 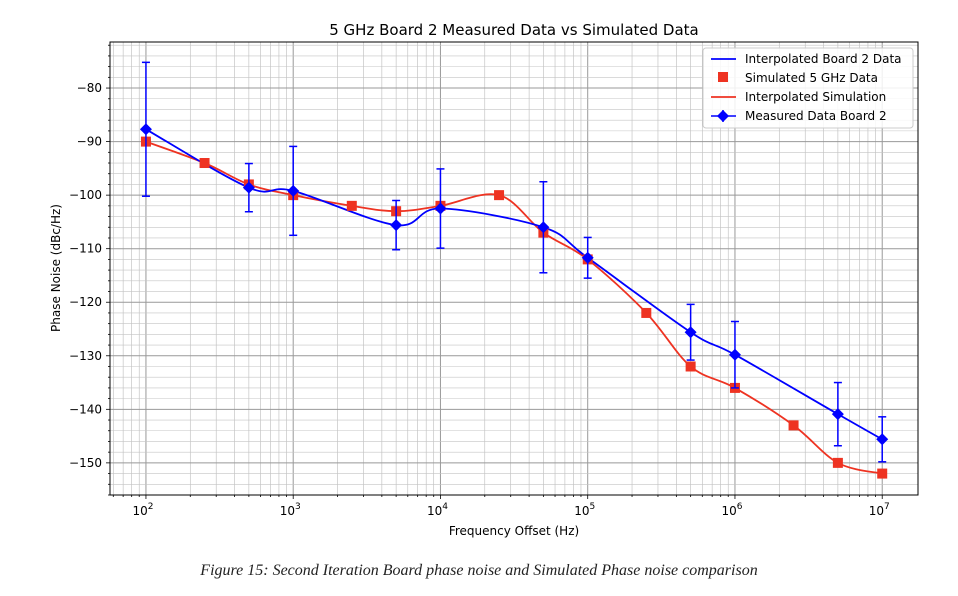 What do you see at coordinates (85, 409) in the screenshot?
I see `y-tick-label: −140` at bounding box center [85, 409].